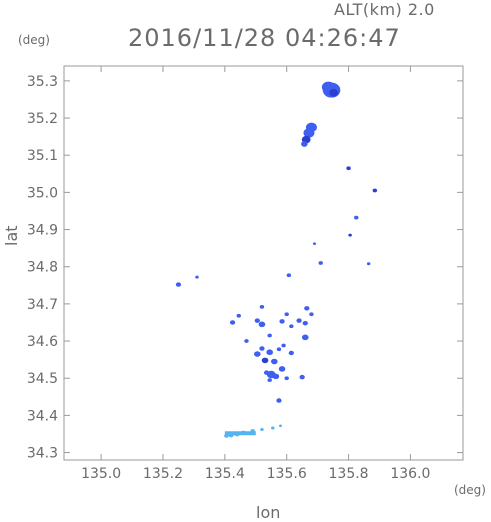  What do you see at coordinates (470, 490) in the screenshot?
I see `x-axis-unit: (deg)` at bounding box center [470, 490].